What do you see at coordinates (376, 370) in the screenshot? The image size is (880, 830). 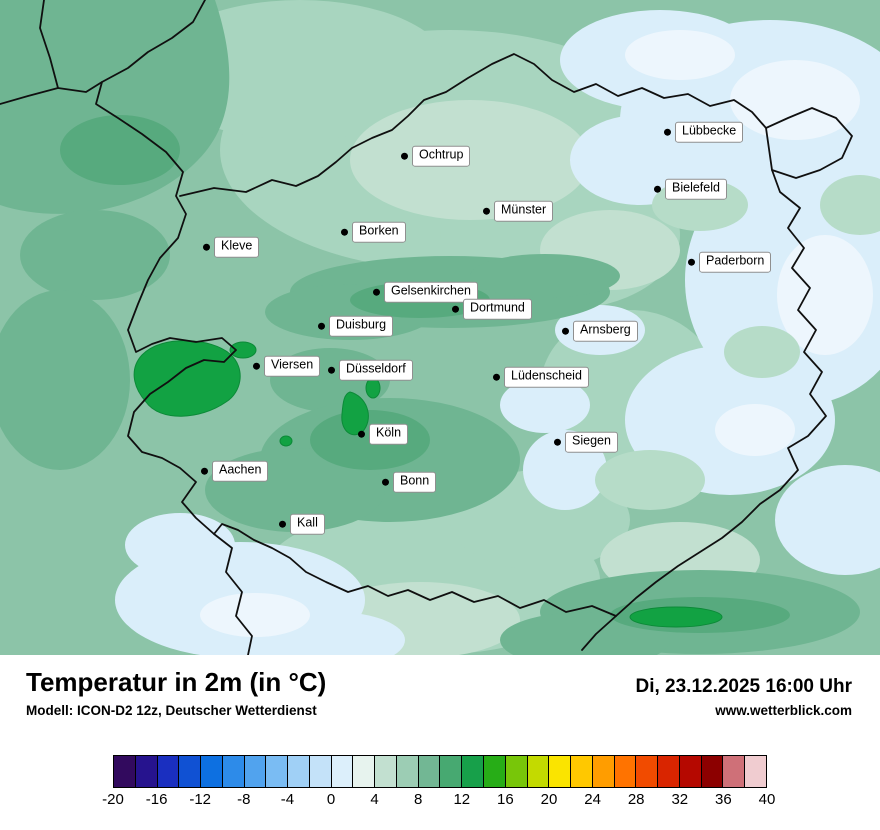 I see `city-label: Düsseldorf` at bounding box center [376, 370].